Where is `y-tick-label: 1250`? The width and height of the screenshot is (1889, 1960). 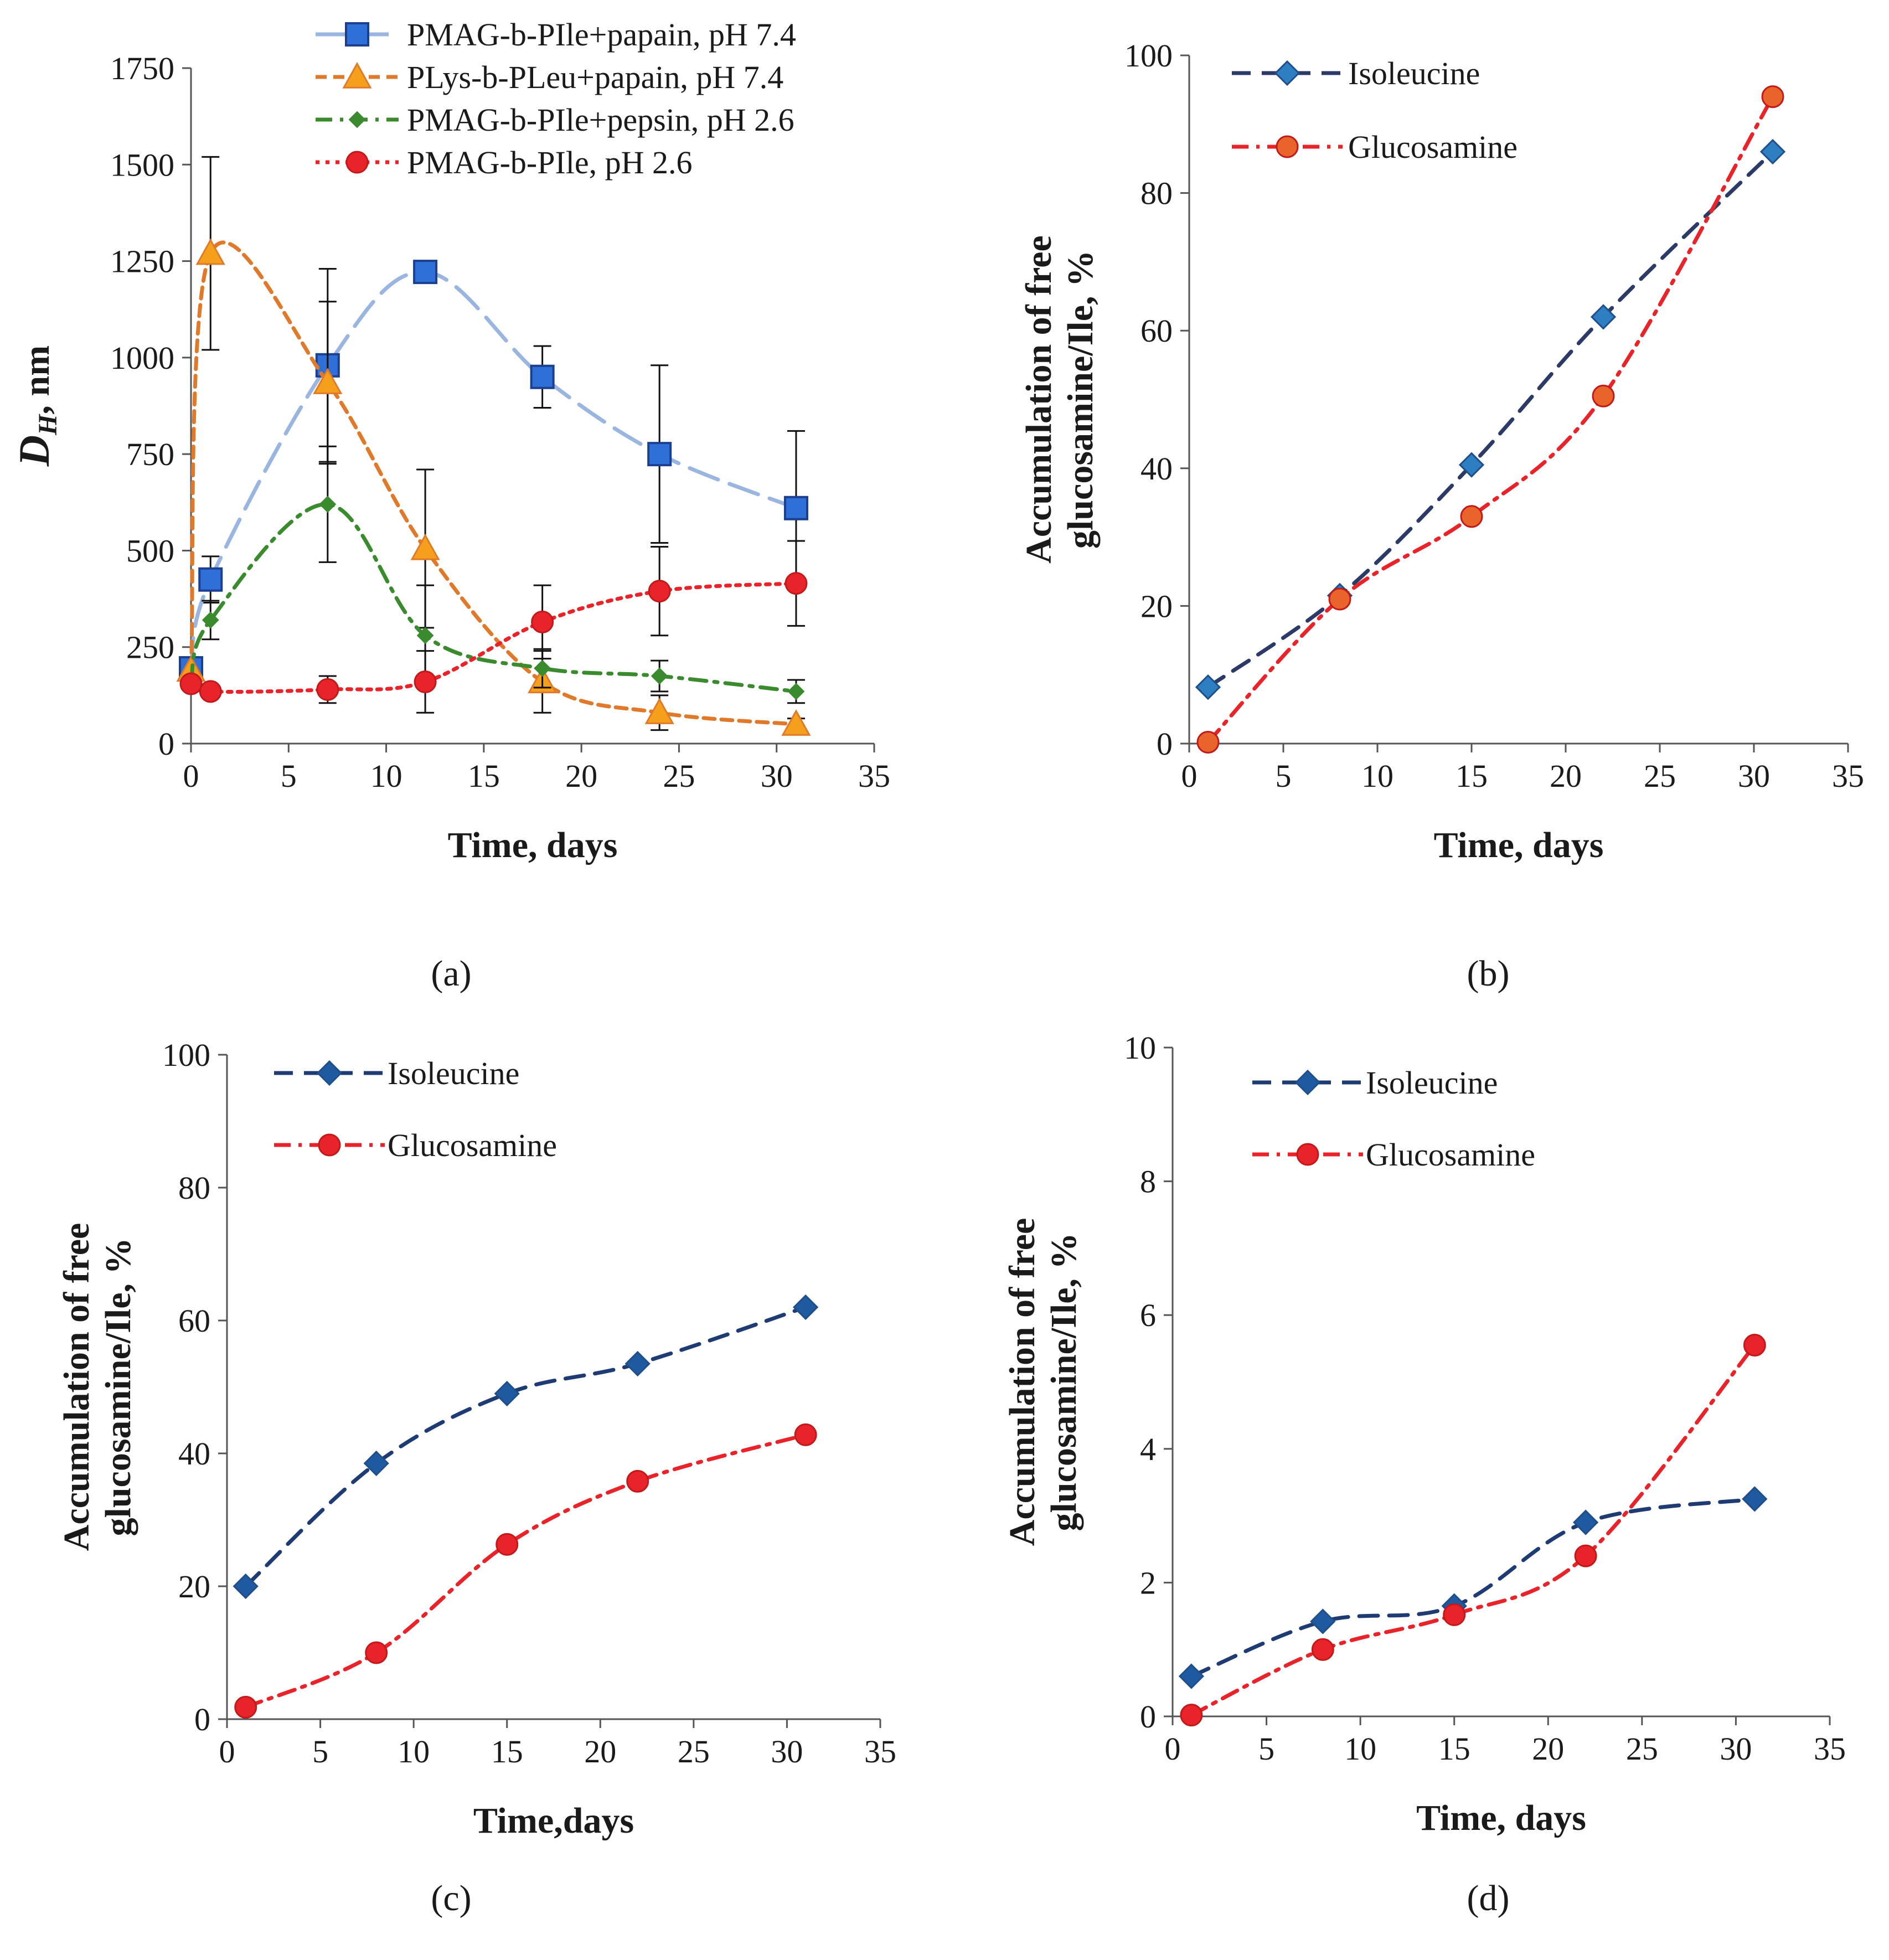
y-tick-label: 1250 is located at coordinates (142, 262).